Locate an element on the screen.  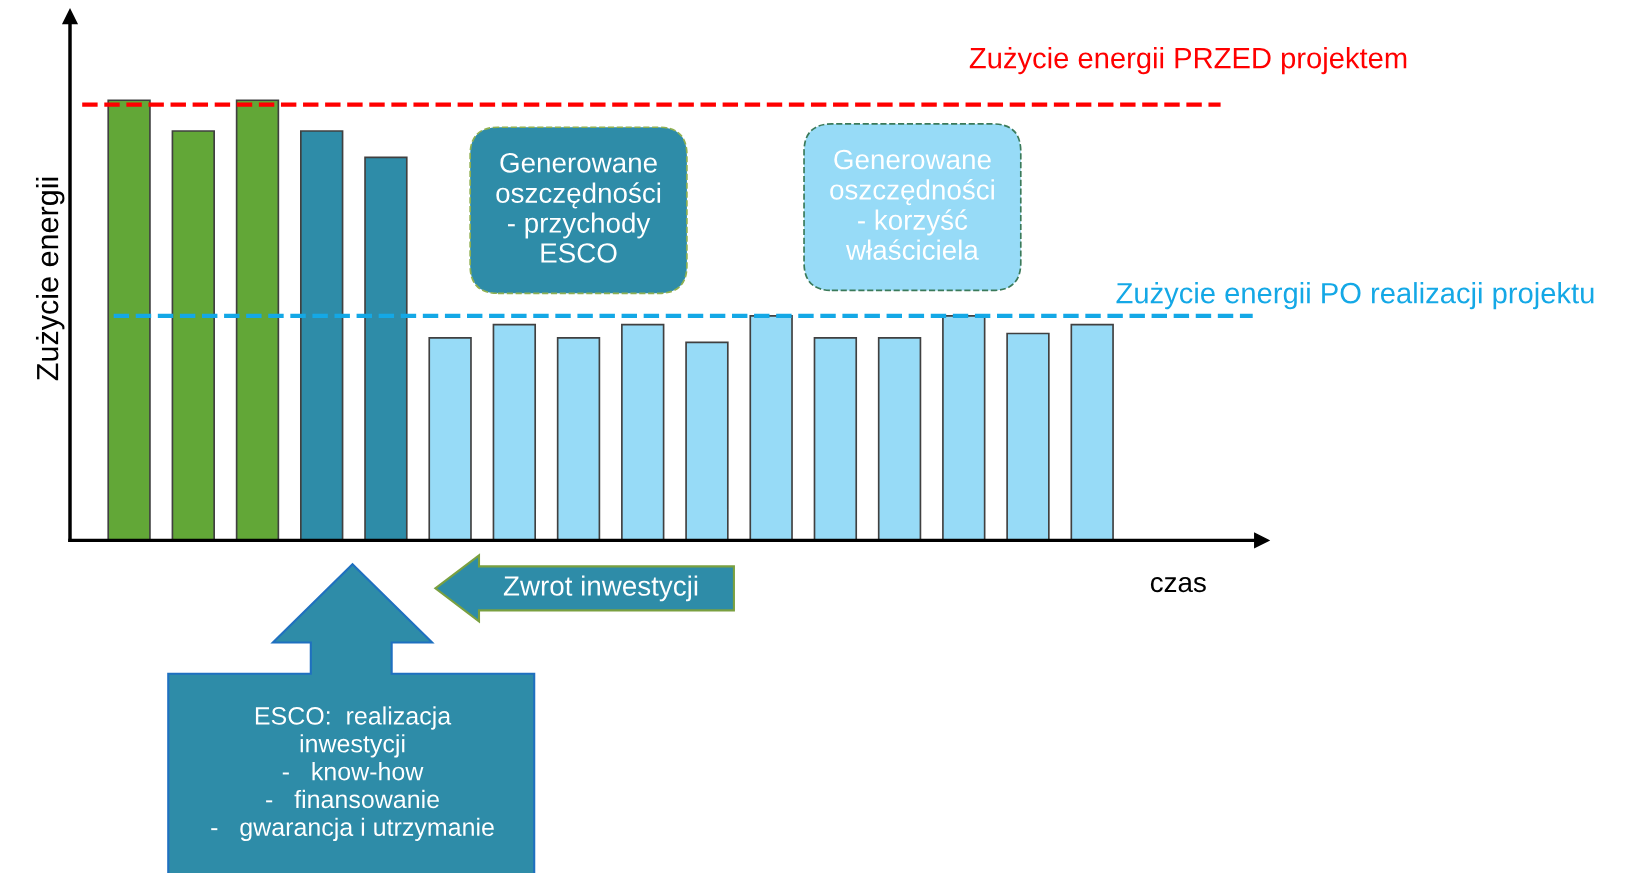
text: ESCO: realizacja inwestycji - know-how - finansowanie - gwarancja i utrzymanie is located at coordinates (352, 773).